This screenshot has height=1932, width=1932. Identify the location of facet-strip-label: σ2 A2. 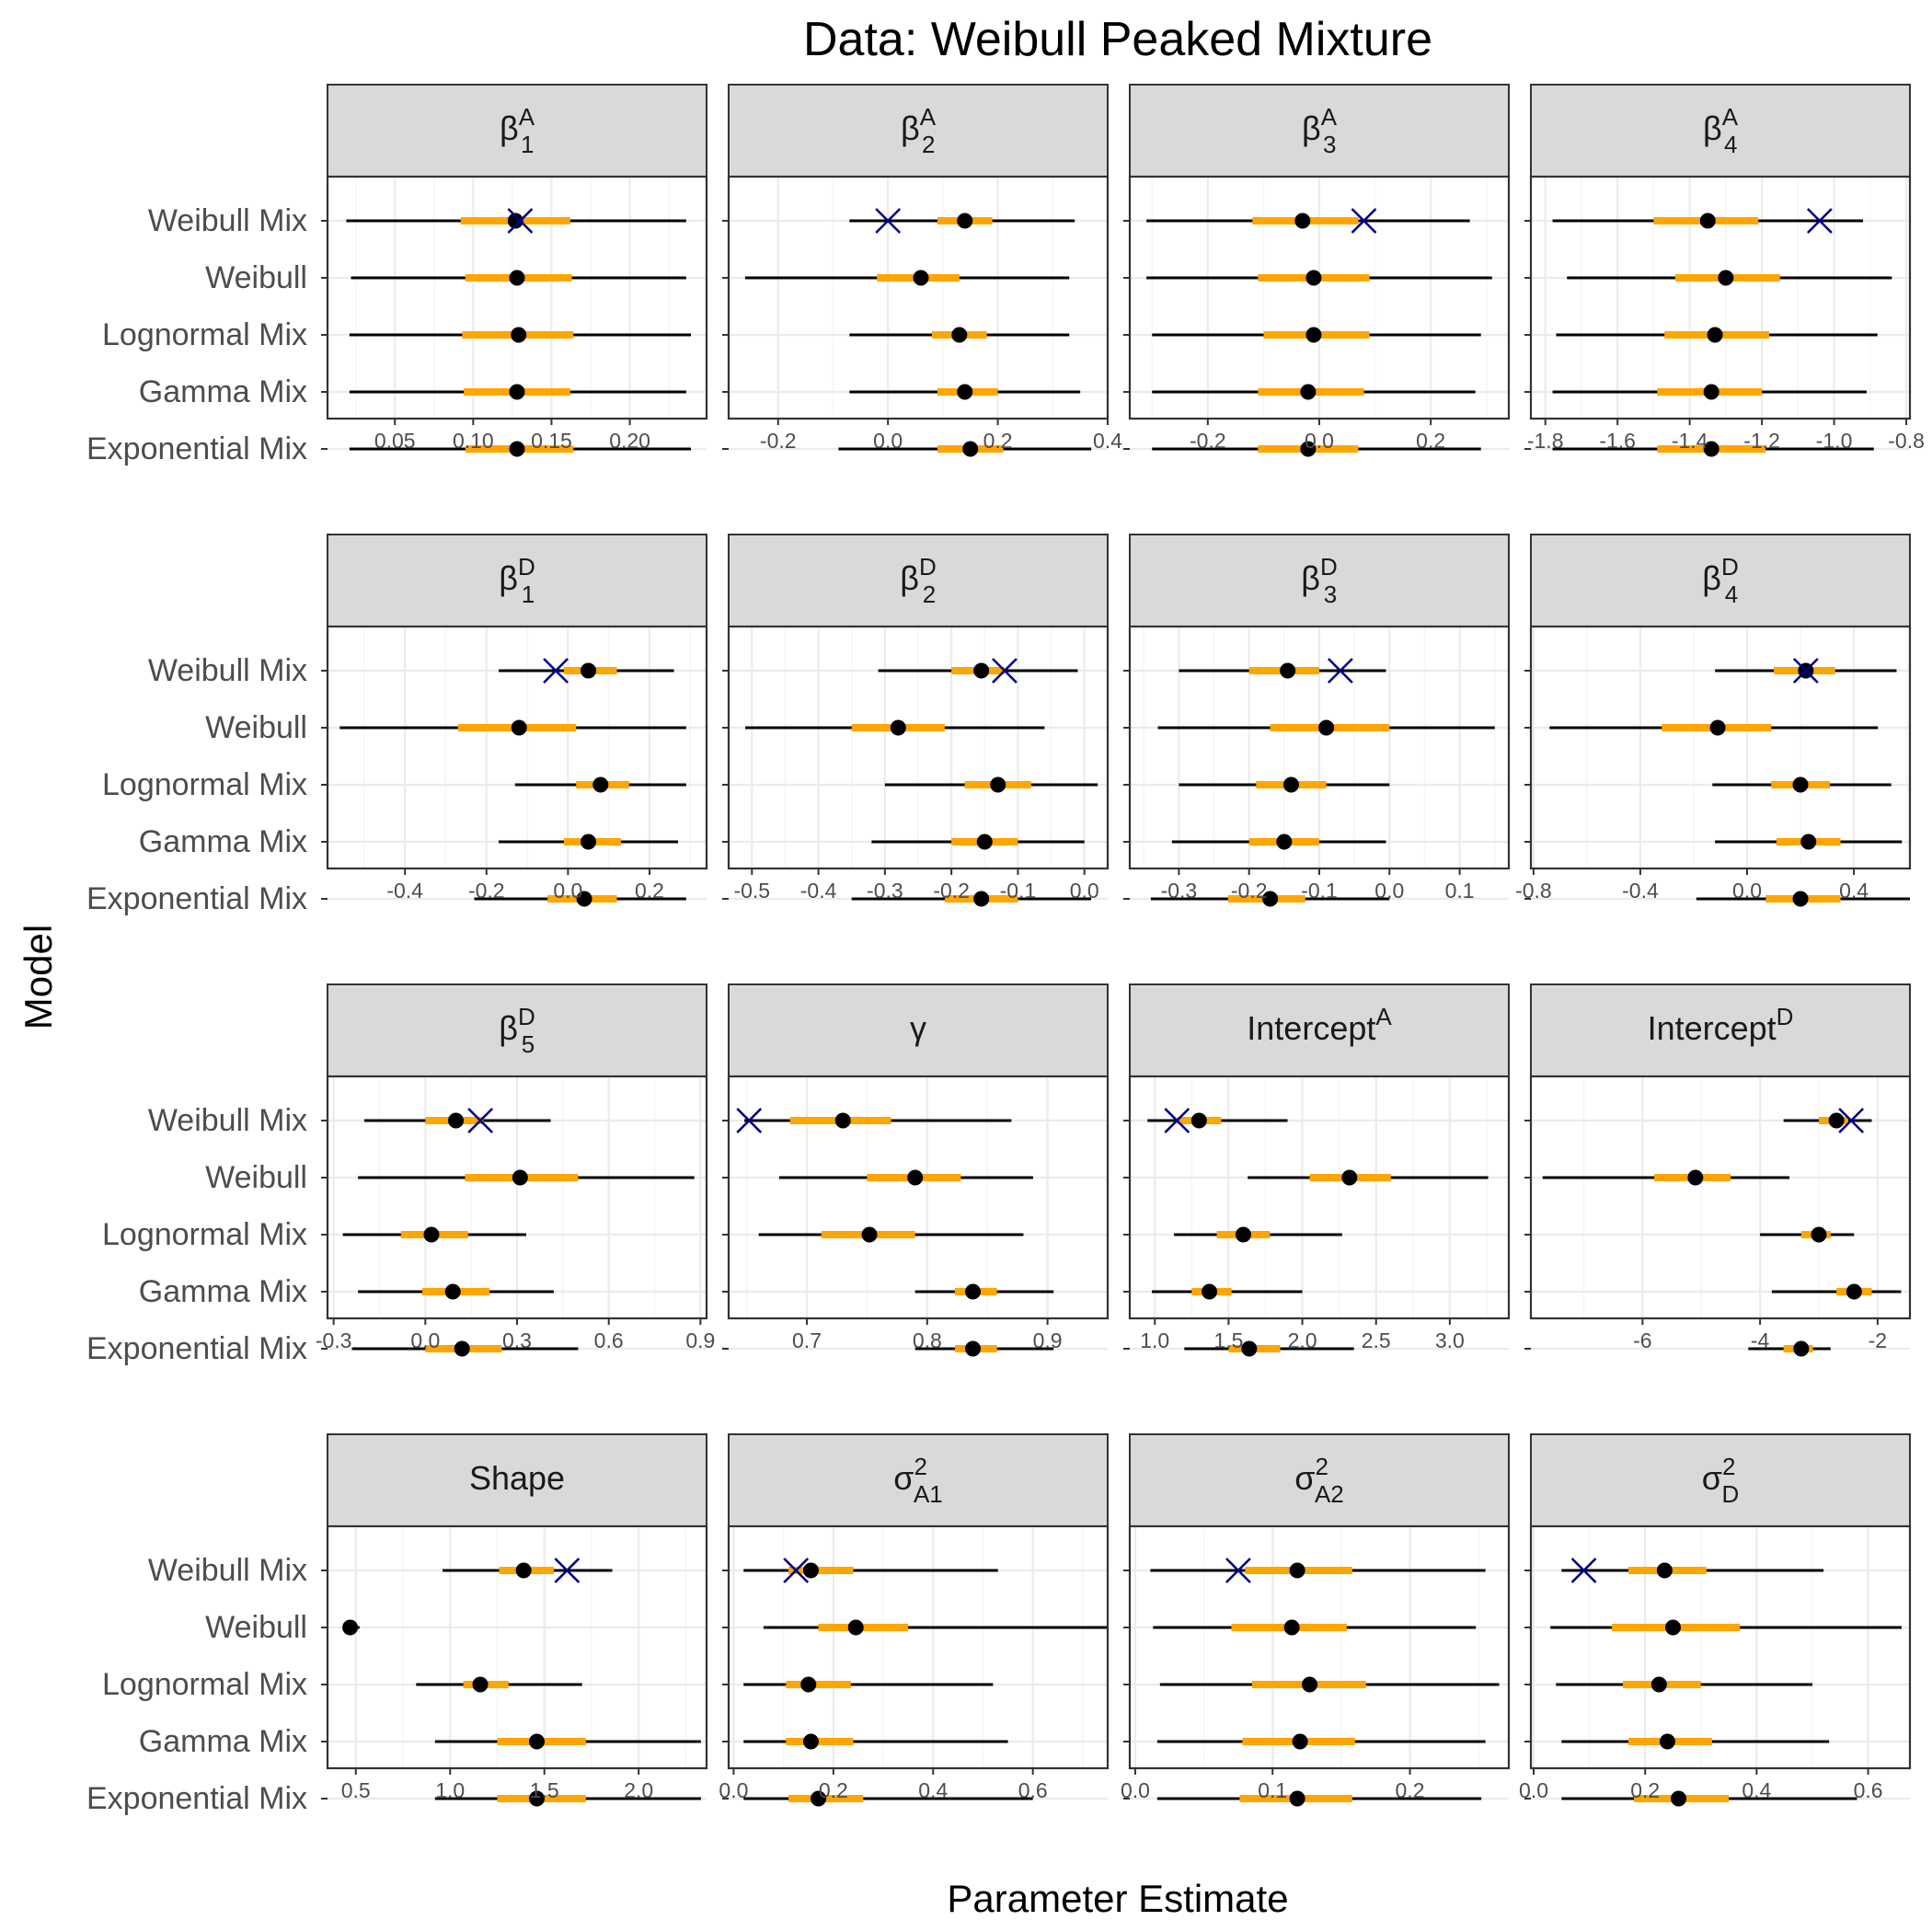
(1319, 1480).